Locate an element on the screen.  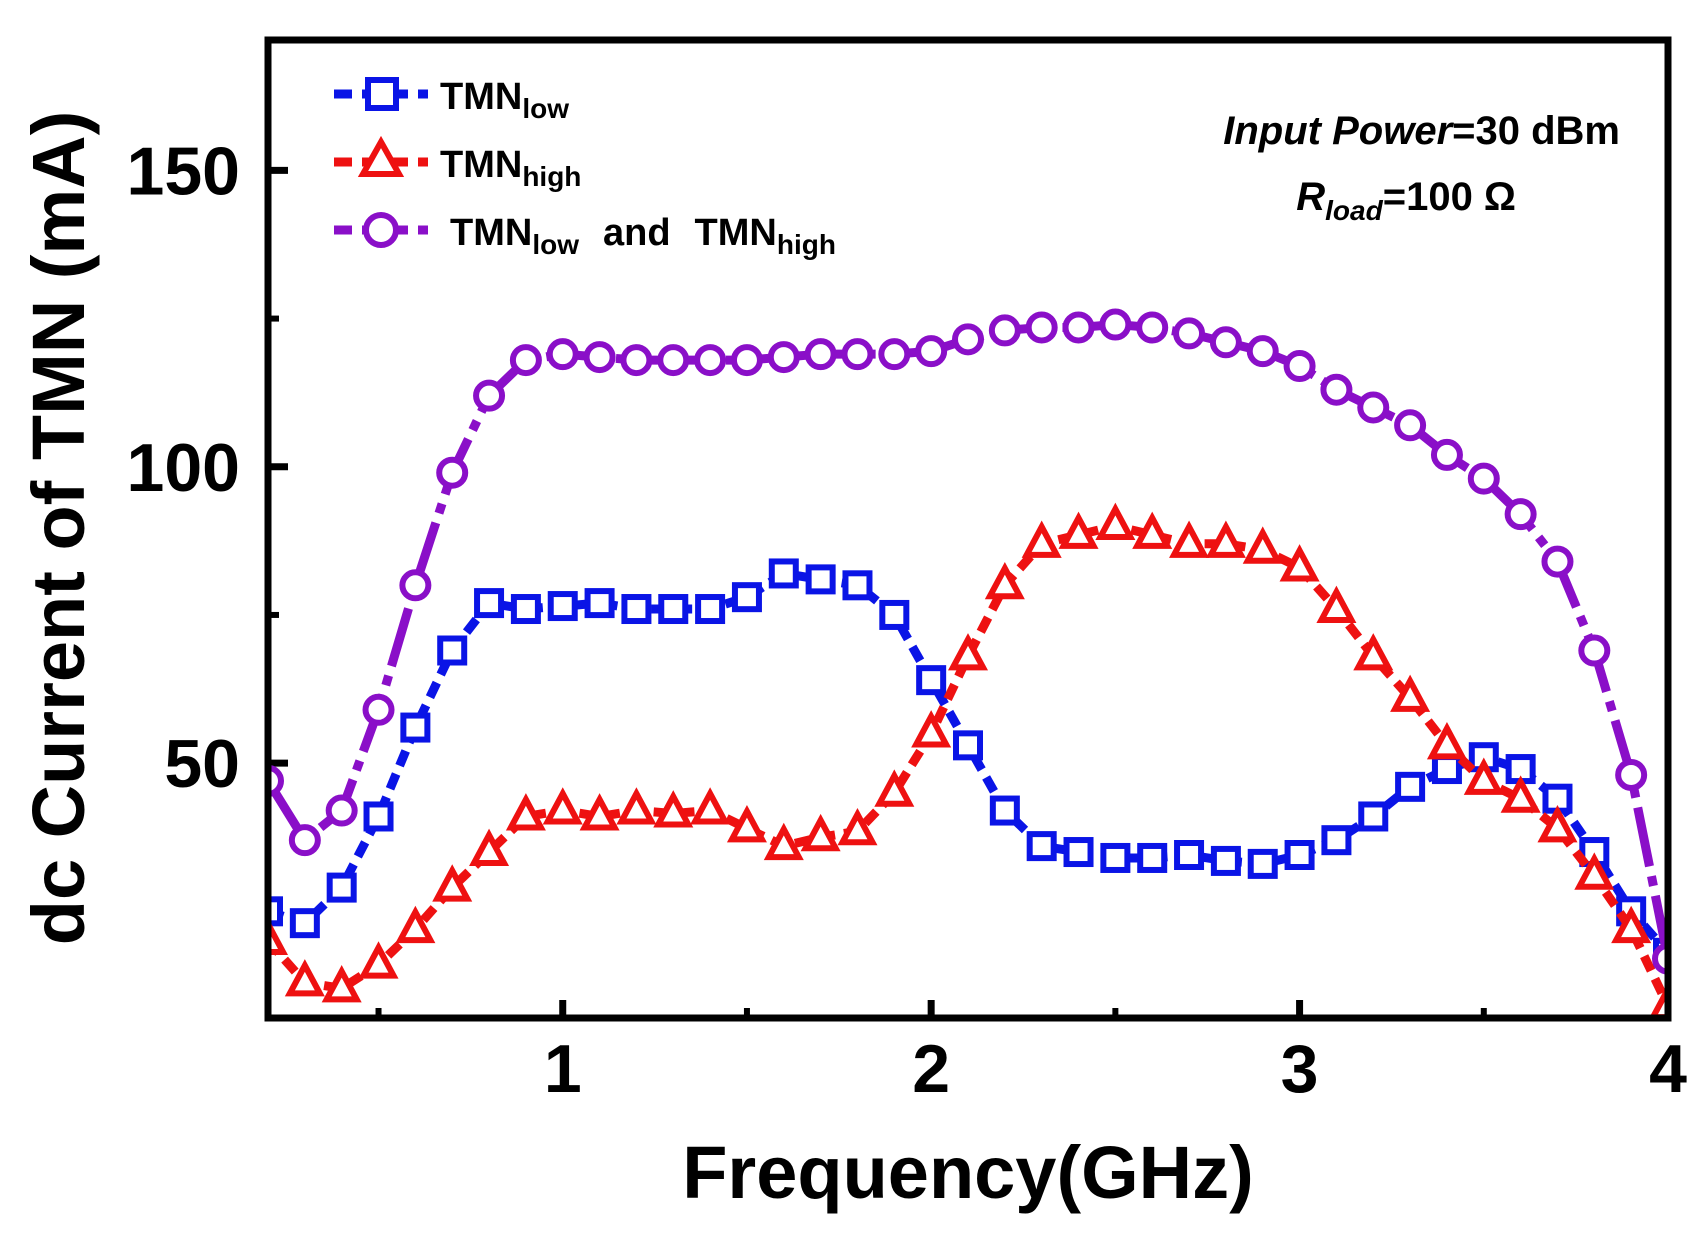
annotation-rload: Rload=100 Ω is located at coordinates (1406, 200).